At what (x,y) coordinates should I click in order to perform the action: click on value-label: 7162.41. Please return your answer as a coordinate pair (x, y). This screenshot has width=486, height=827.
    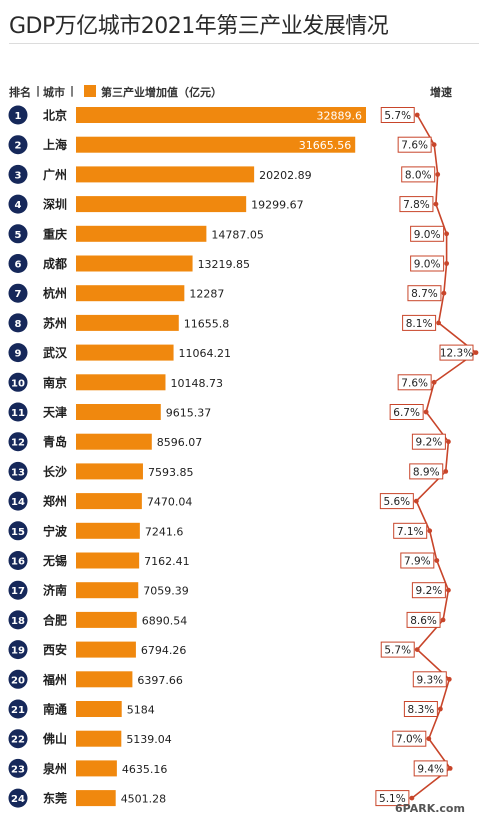
    Looking at the image, I should click on (167, 561).